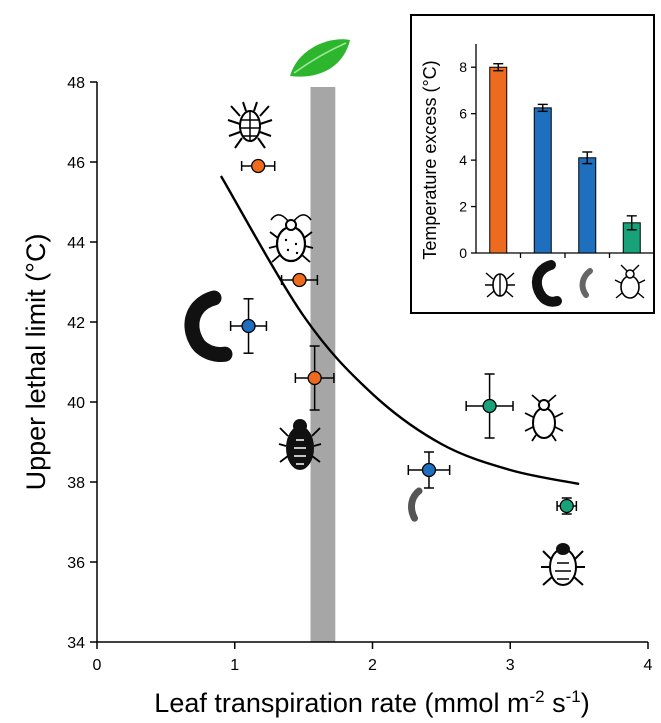 The width and height of the screenshot is (661, 723). What do you see at coordinates (430, 159) in the screenshot?
I see `inset-y-axis-title: Temperature excess (°C)` at bounding box center [430, 159].